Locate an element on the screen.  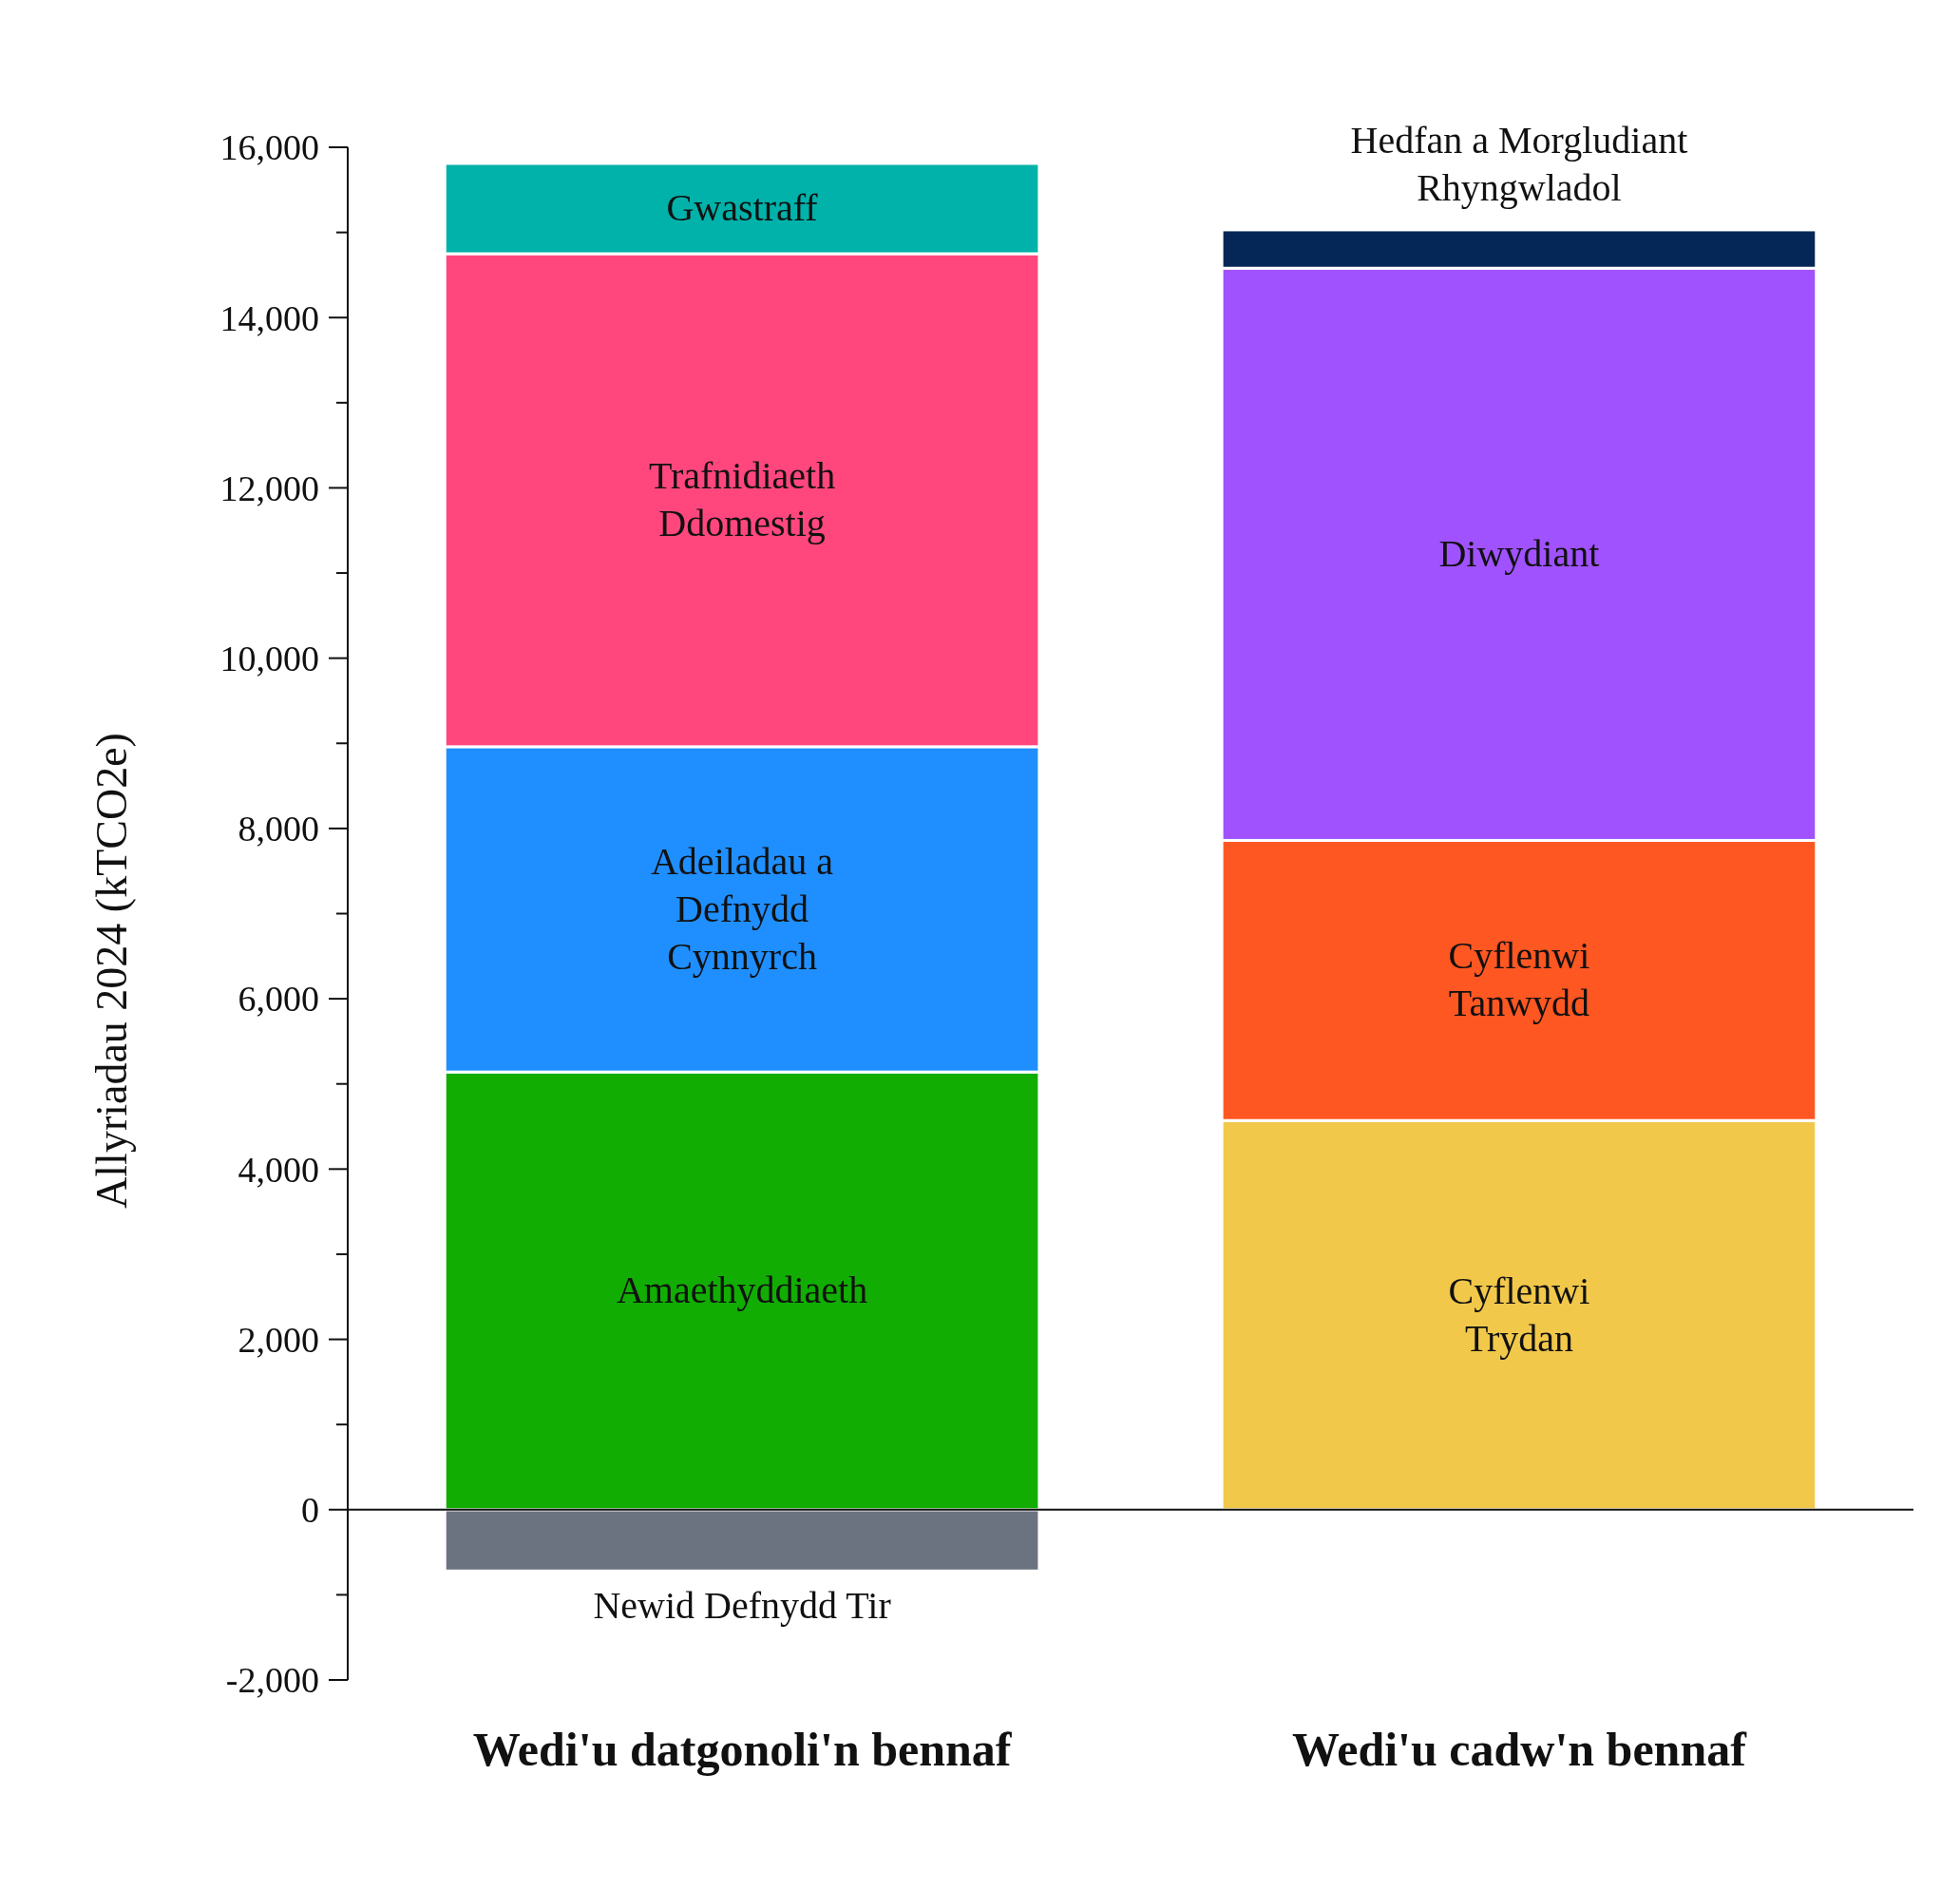
y-tick-label: 4,000 is located at coordinates (278, 1169).